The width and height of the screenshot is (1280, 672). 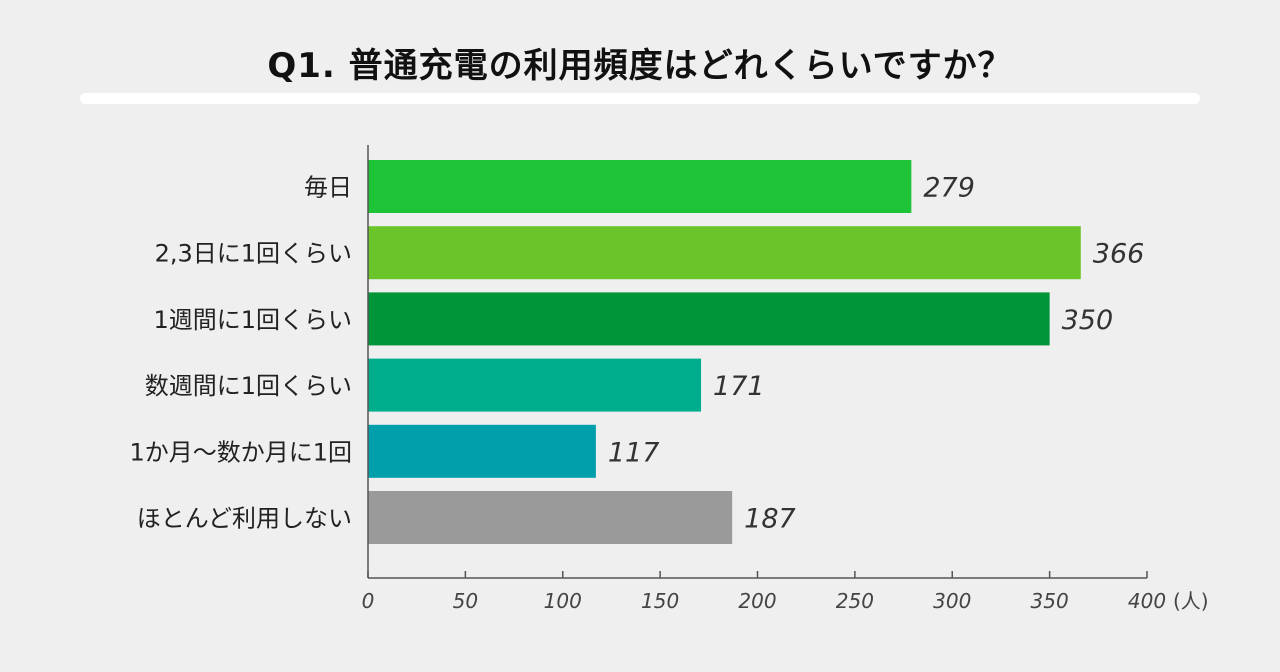 What do you see at coordinates (660, 601) in the screenshot?
I see `x-tick-label-3: 150` at bounding box center [660, 601].